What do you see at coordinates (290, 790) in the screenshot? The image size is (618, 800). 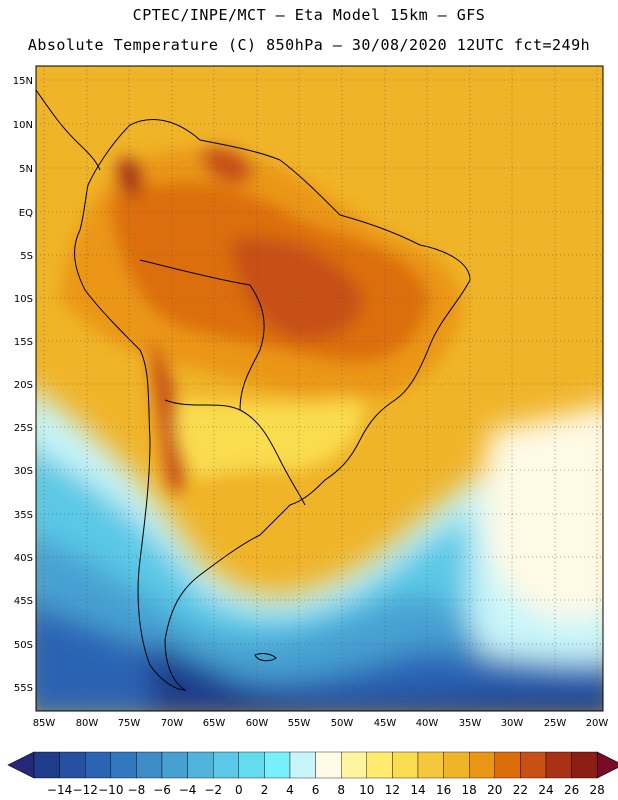 I see `colorbar-label: 4` at bounding box center [290, 790].